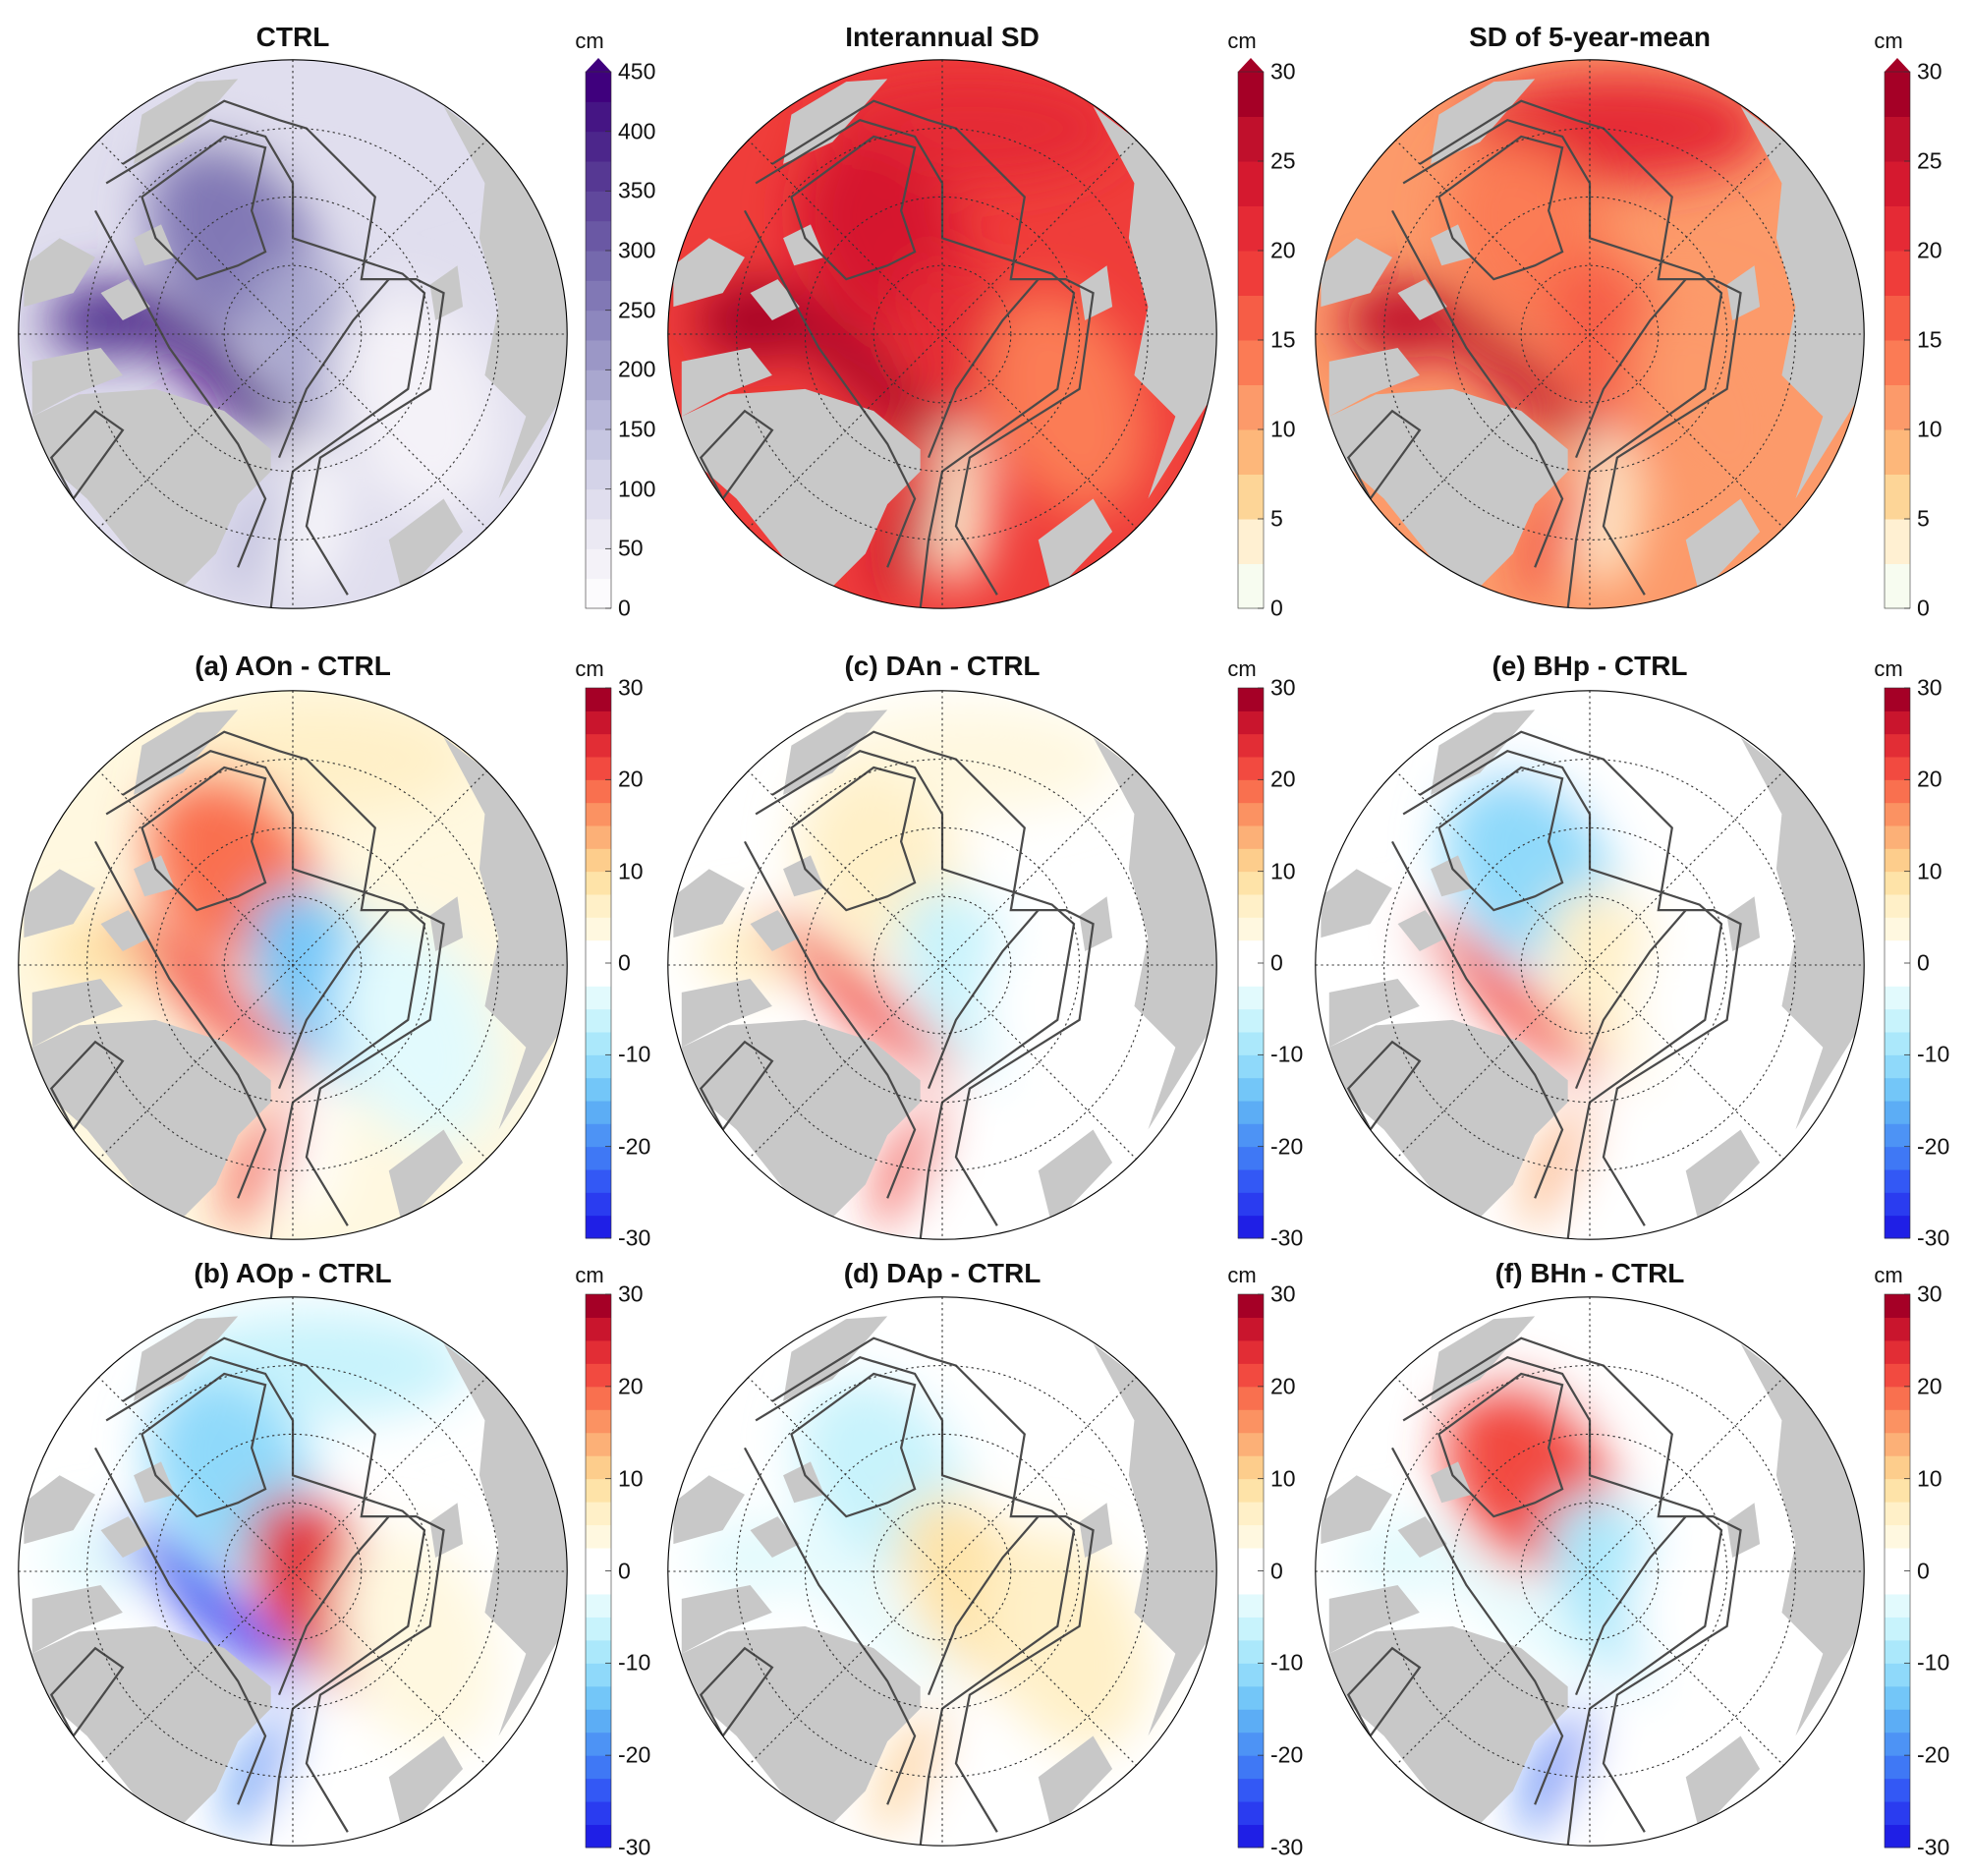  What do you see at coordinates (599, 65) in the screenshot?
I see `colorbar-extend-arrow` at bounding box center [599, 65].